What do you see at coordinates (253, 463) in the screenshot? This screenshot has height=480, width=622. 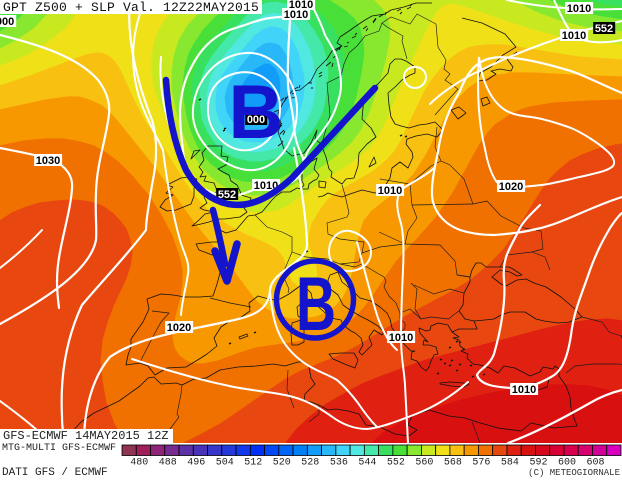 I see `svg-text: 512` at bounding box center [253, 463].